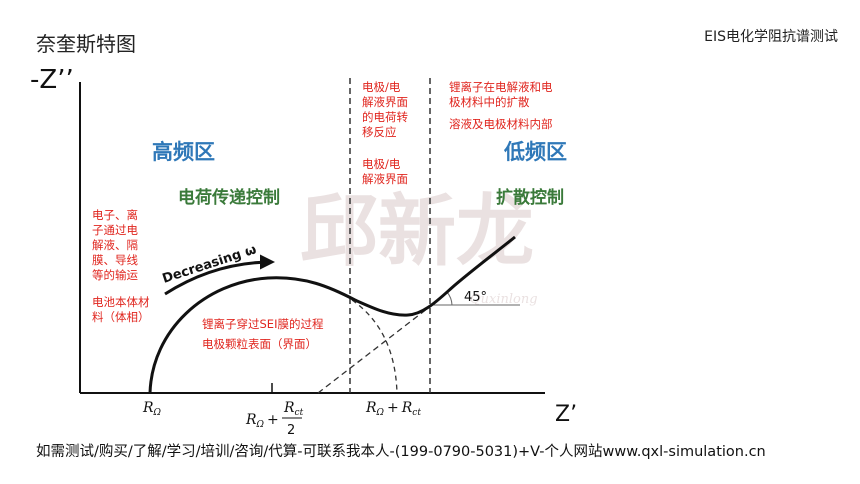  Describe the element at coordinates (379, 132) in the screenshot. I see `svg-text: 移反应` at that location.